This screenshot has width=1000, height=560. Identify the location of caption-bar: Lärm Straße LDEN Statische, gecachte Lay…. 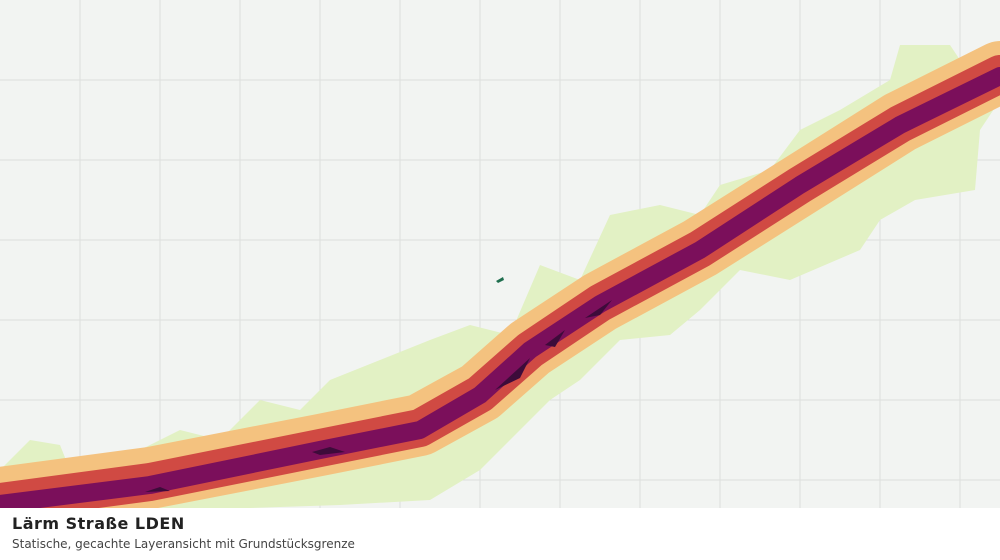
(500, 534).